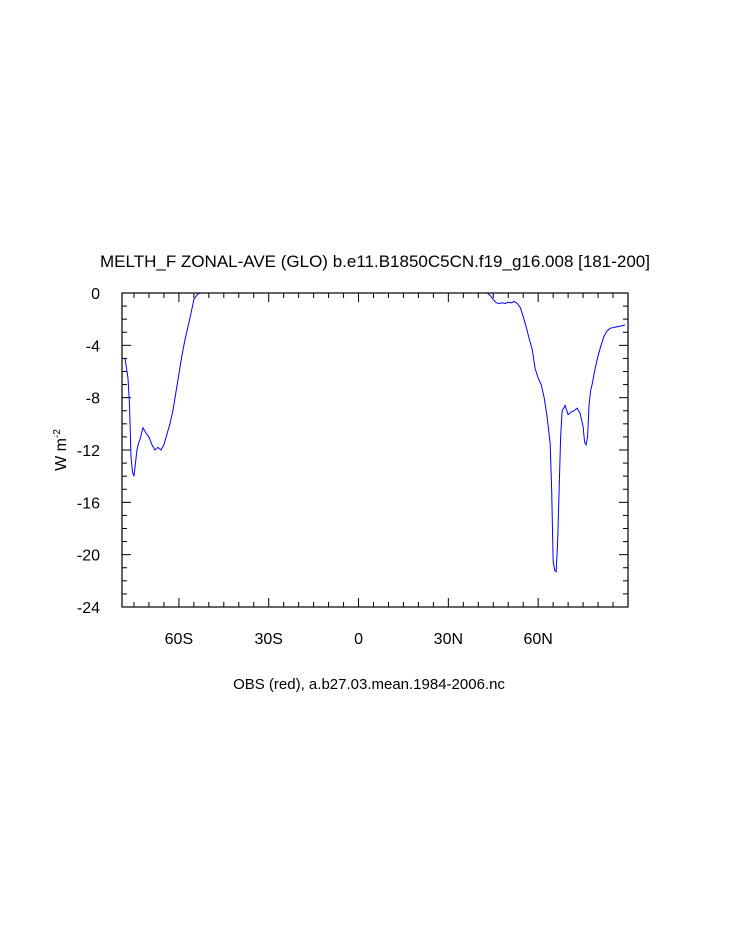 Image resolution: width=733 pixels, height=945 pixels. What do you see at coordinates (95, 294) in the screenshot?
I see `y-tick-label: 0` at bounding box center [95, 294].